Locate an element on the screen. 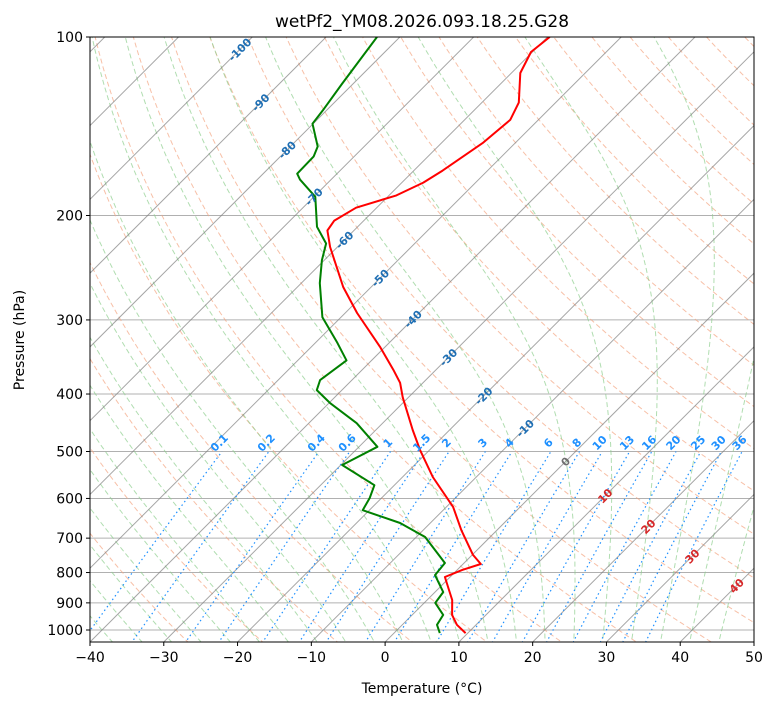 This screenshot has width=775, height=712. mixing-ratio-label: 8 is located at coordinates (577, 443).